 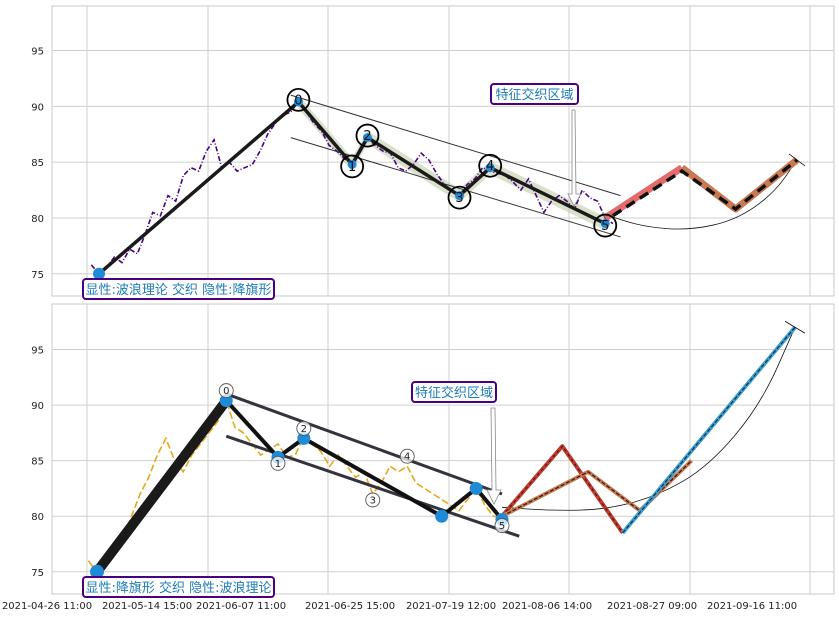 I want to click on flag-point-label: 5, so click(x=502, y=526).